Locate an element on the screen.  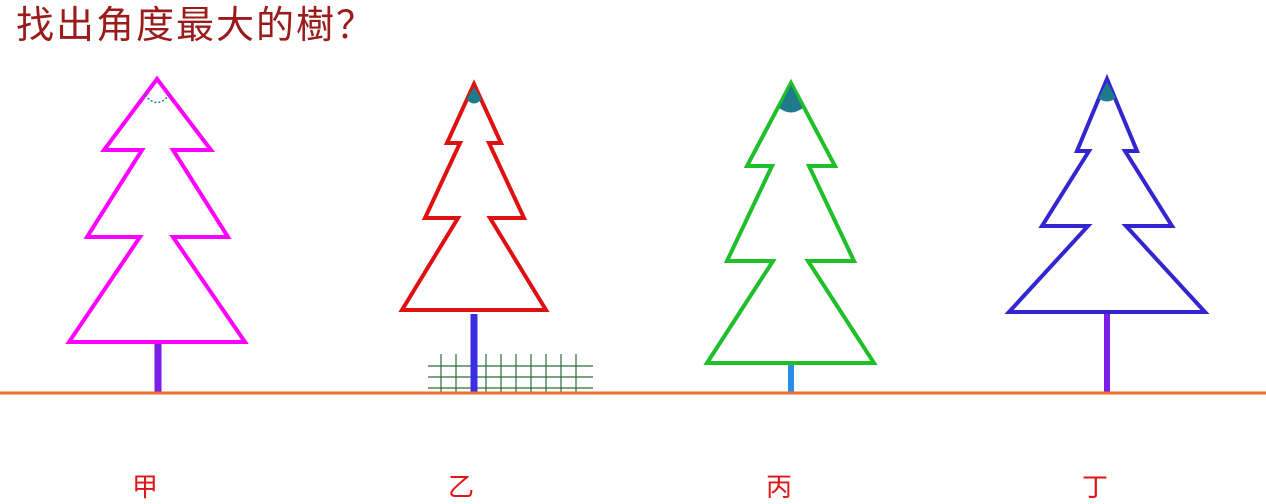
tree-jia-outline is located at coordinates (157, 209).